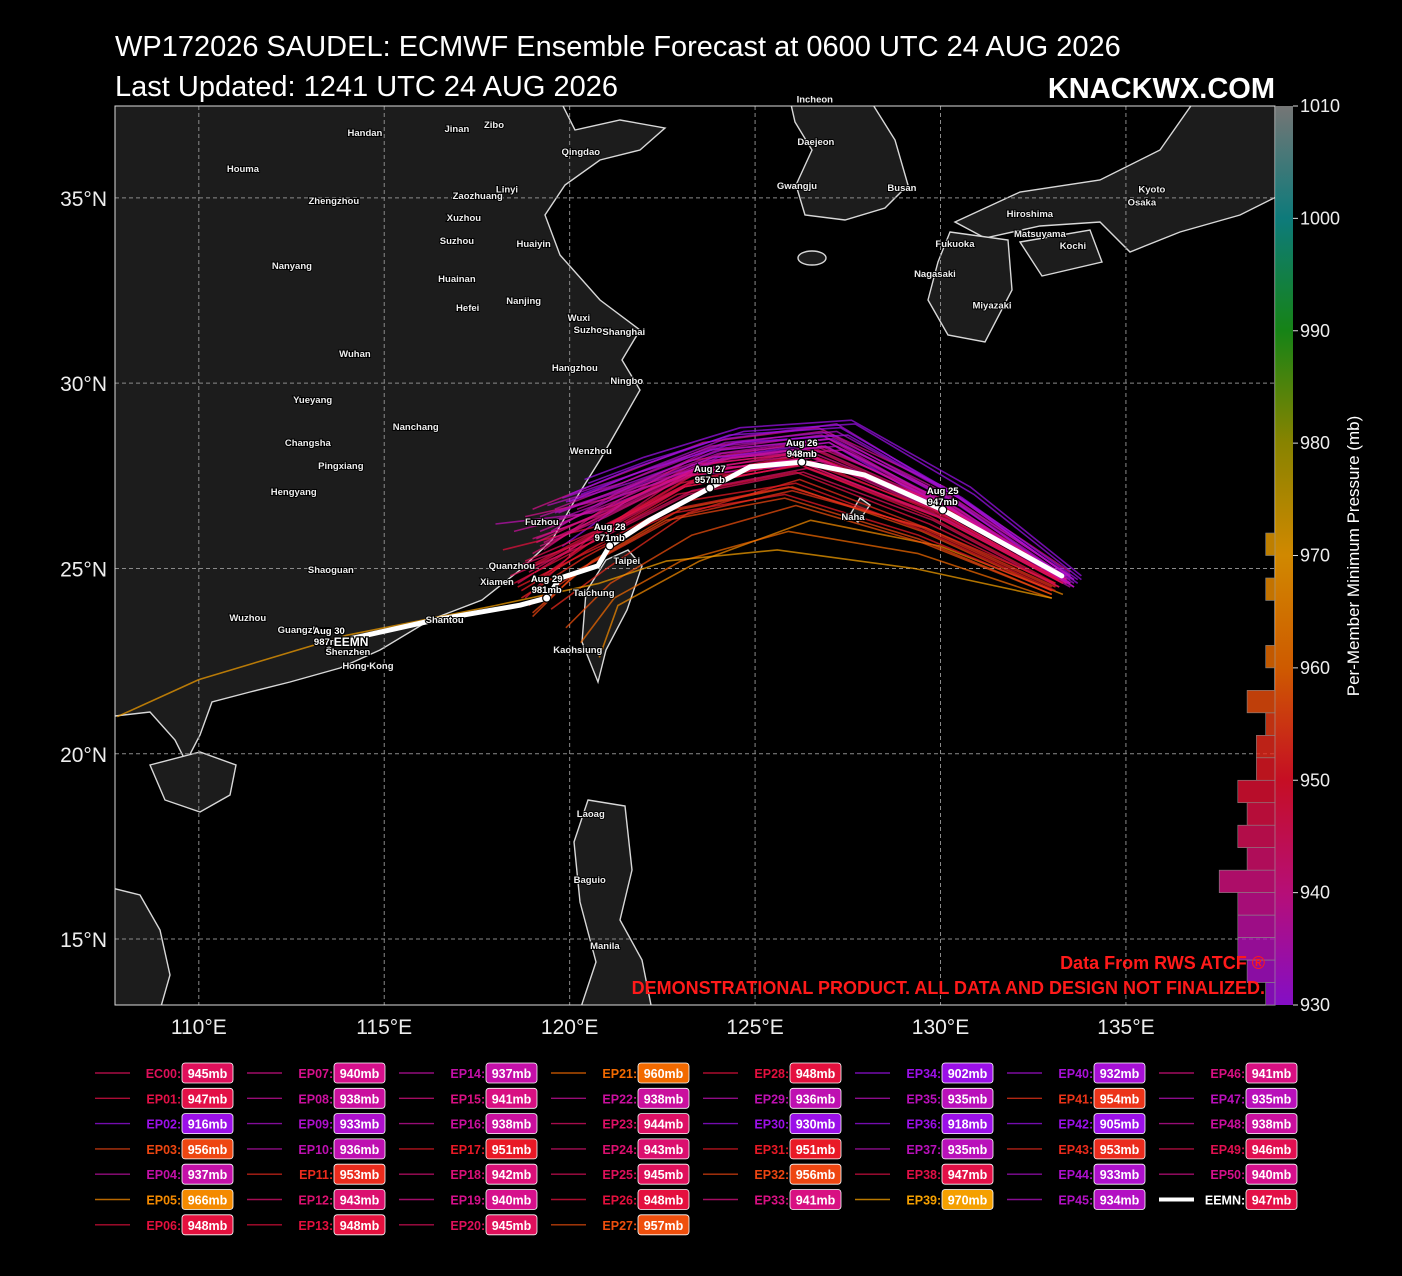  Describe the element at coordinates (617, 1201) in the screenshot. I see `legend-name: EP26` at that location.